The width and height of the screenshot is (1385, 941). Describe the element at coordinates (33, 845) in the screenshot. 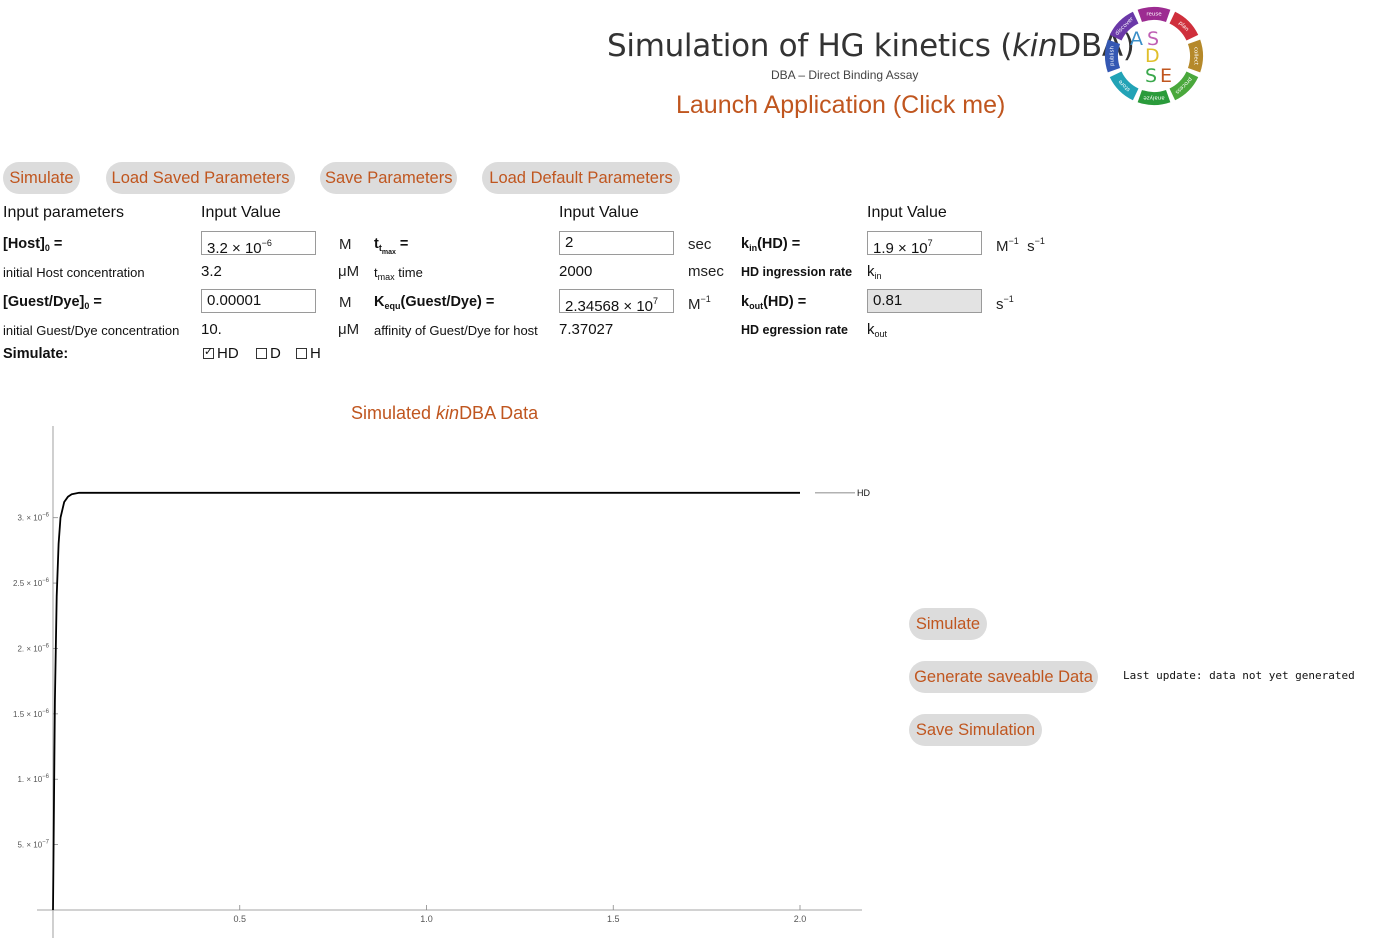

I see `y-tick-label: 5. × 10−7` at that location.